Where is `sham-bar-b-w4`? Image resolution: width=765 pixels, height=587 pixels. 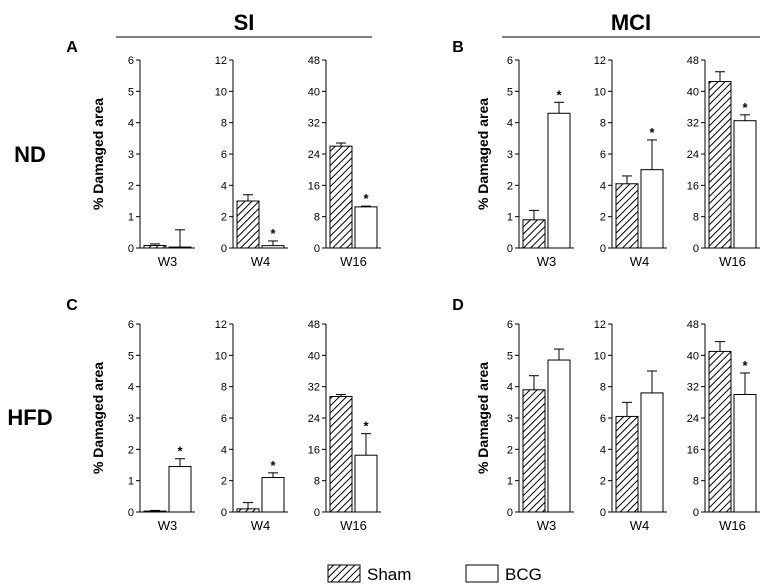
sham-bar-b-w4 is located at coordinates (627, 216).